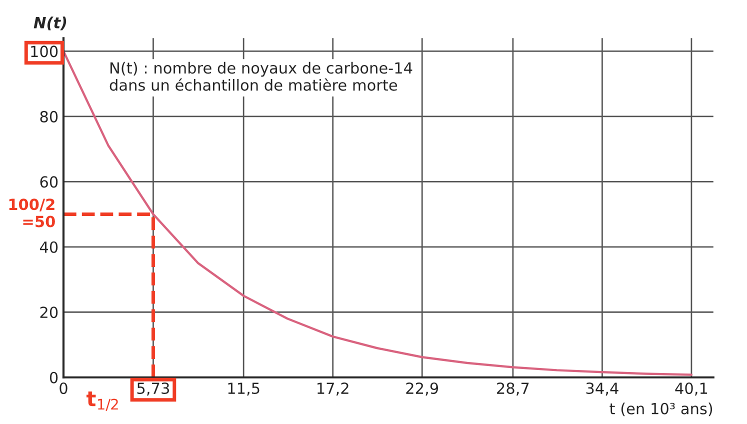 This screenshot has height=424, width=747. Describe the element at coordinates (153, 389) in the screenshot. I see `x-tick-label: 5,73` at that location.